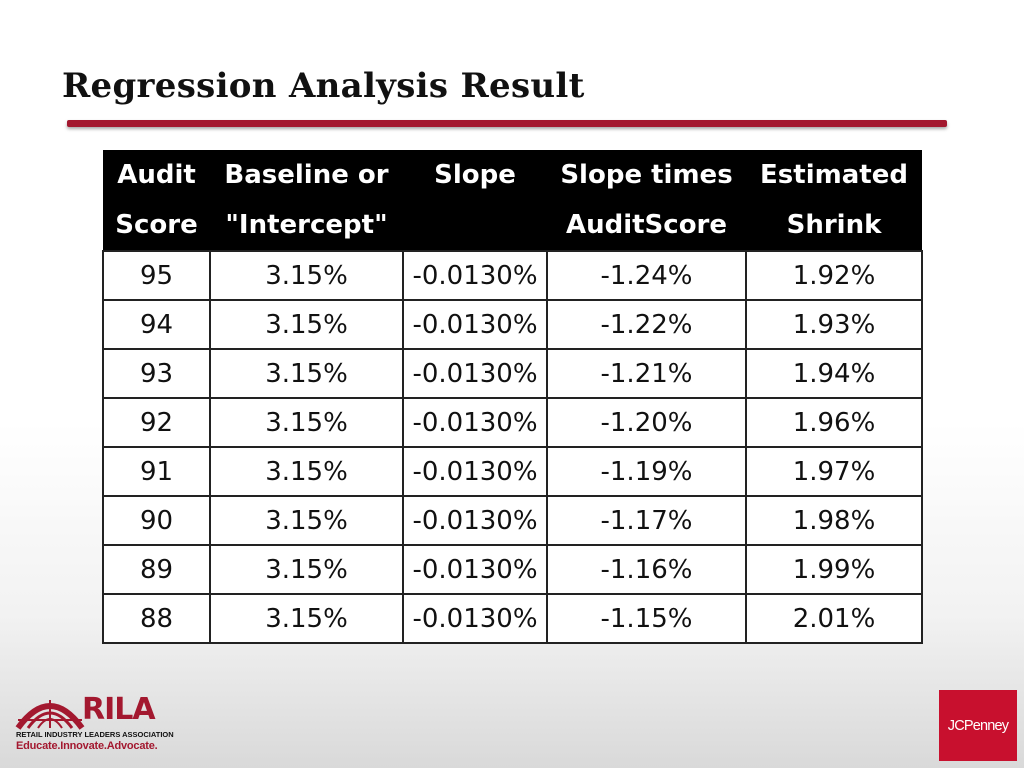 This screenshot has height=768, width=1024. Describe the element at coordinates (834, 275) in the screenshot. I see `cell-estimated-shrink: 1.92%` at that location.